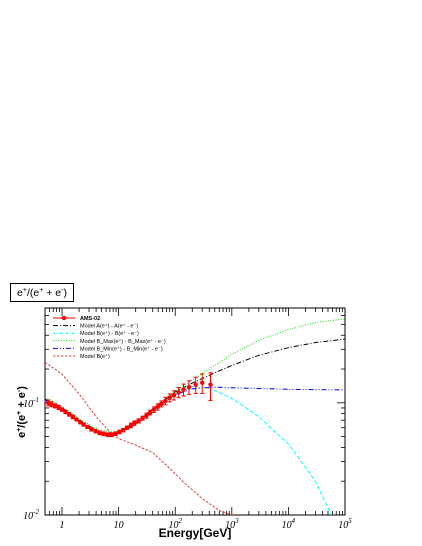  What do you see at coordinates (175, 524) in the screenshot?
I see `x-tick-label: 10²` at bounding box center [175, 524].